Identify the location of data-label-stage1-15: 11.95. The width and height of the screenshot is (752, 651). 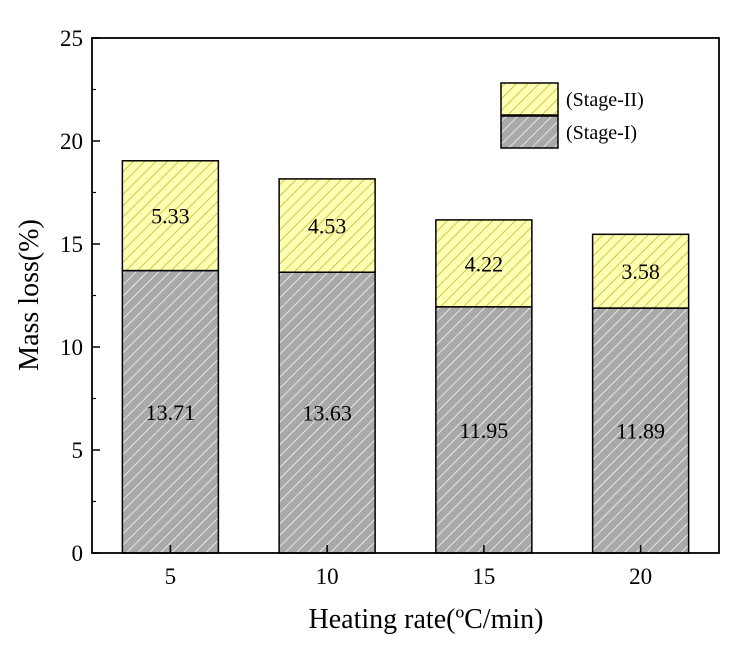
(484, 430).